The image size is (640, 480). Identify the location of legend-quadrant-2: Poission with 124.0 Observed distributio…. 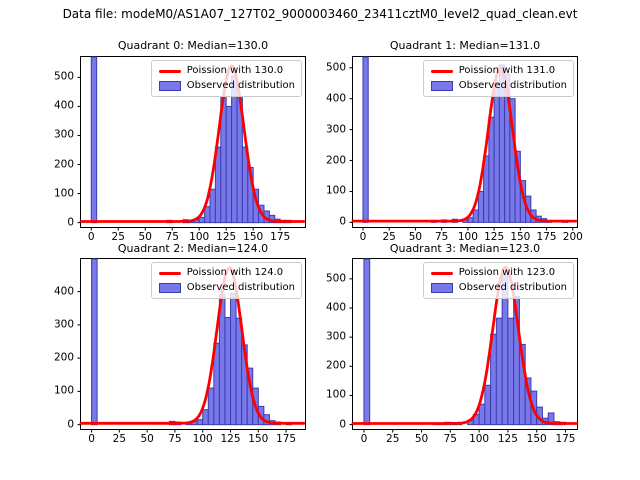
(226, 280).